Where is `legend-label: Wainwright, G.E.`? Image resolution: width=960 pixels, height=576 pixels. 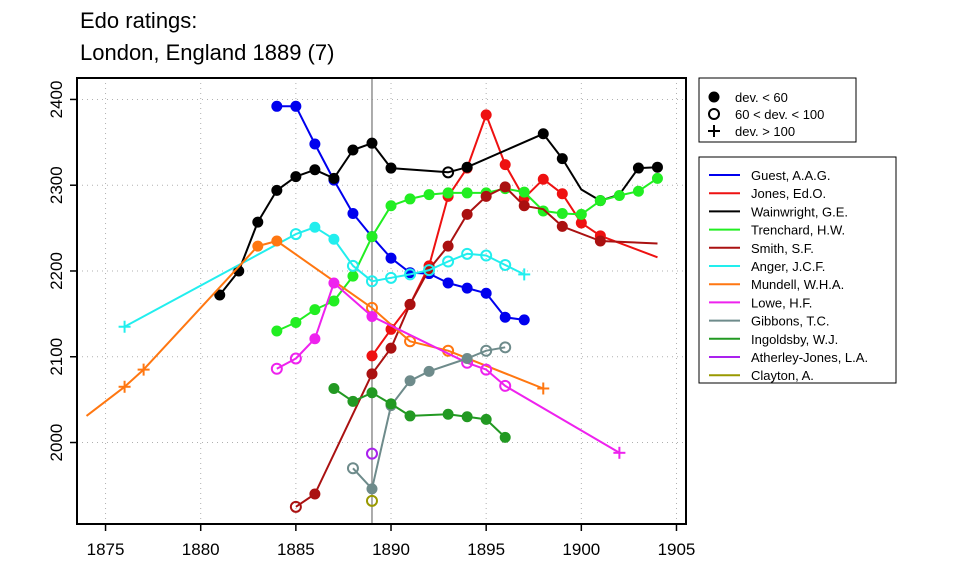
legend-label: Wainwright, G.E. is located at coordinates (799, 211).